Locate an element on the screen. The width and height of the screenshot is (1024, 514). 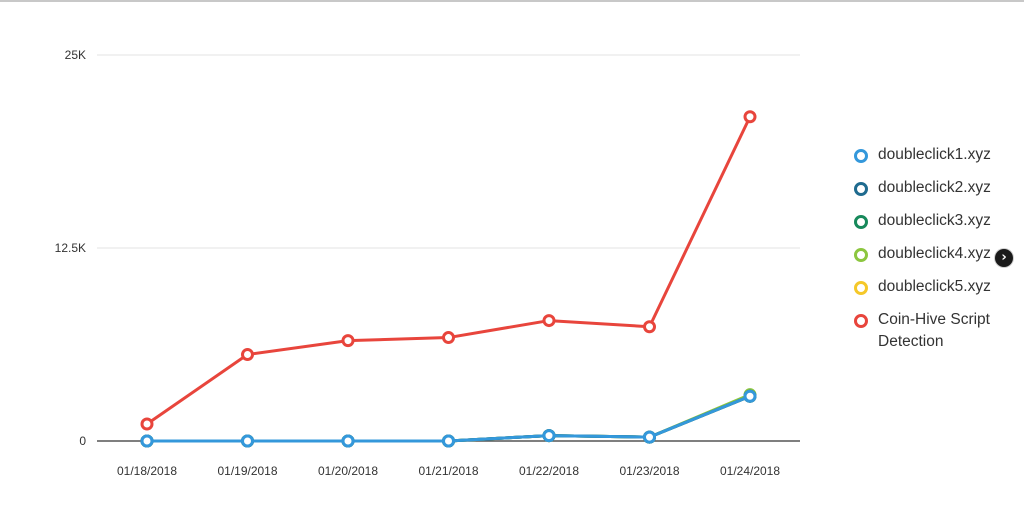
y-tick-label: 12.5K is located at coordinates (70, 248).